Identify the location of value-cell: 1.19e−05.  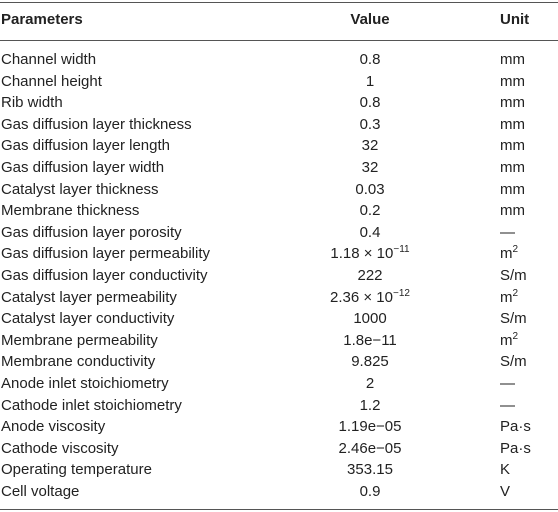
(370, 427).